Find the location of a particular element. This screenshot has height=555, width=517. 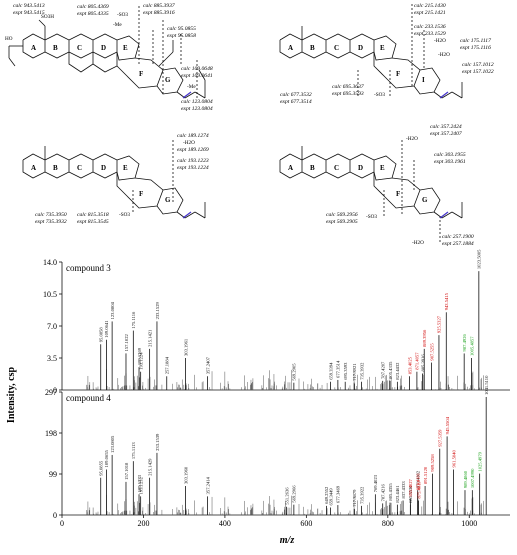

peak-label: 551.2636 is located at coordinates (286, 496).